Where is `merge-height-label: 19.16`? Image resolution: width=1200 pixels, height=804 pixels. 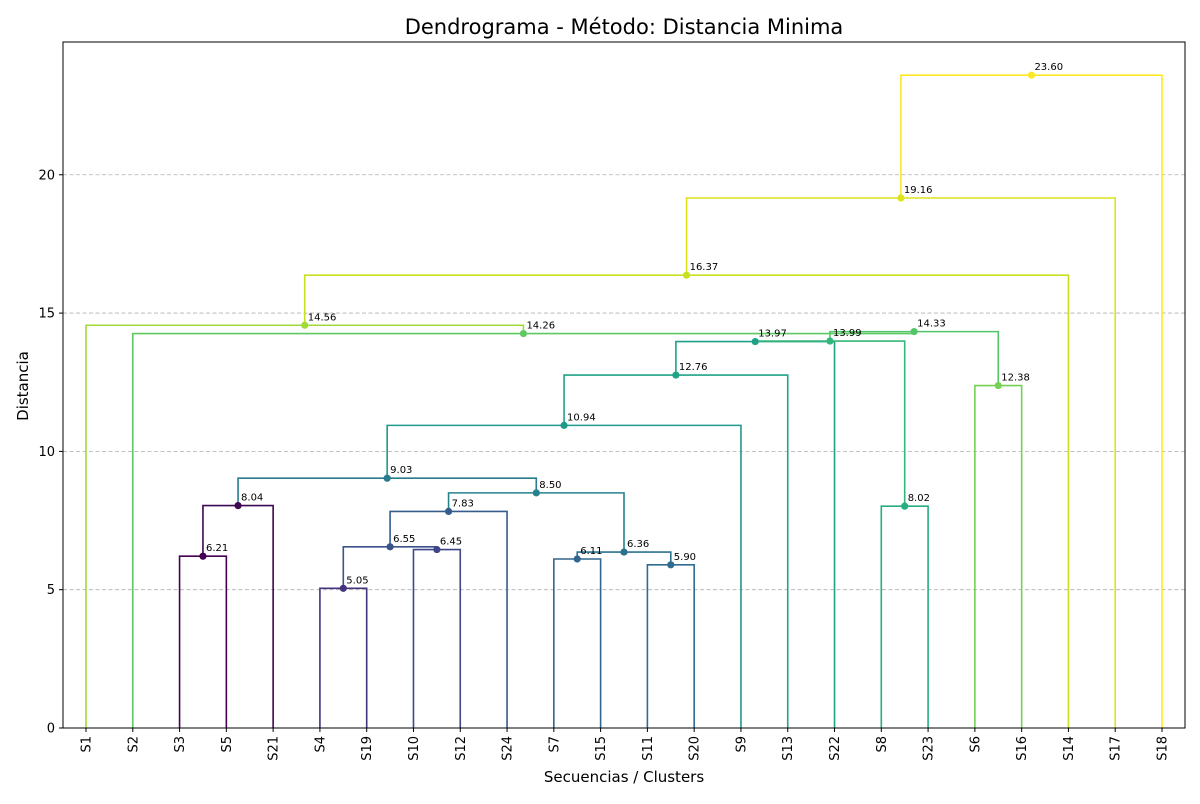 merge-height-label: 19.16 is located at coordinates (918, 190).